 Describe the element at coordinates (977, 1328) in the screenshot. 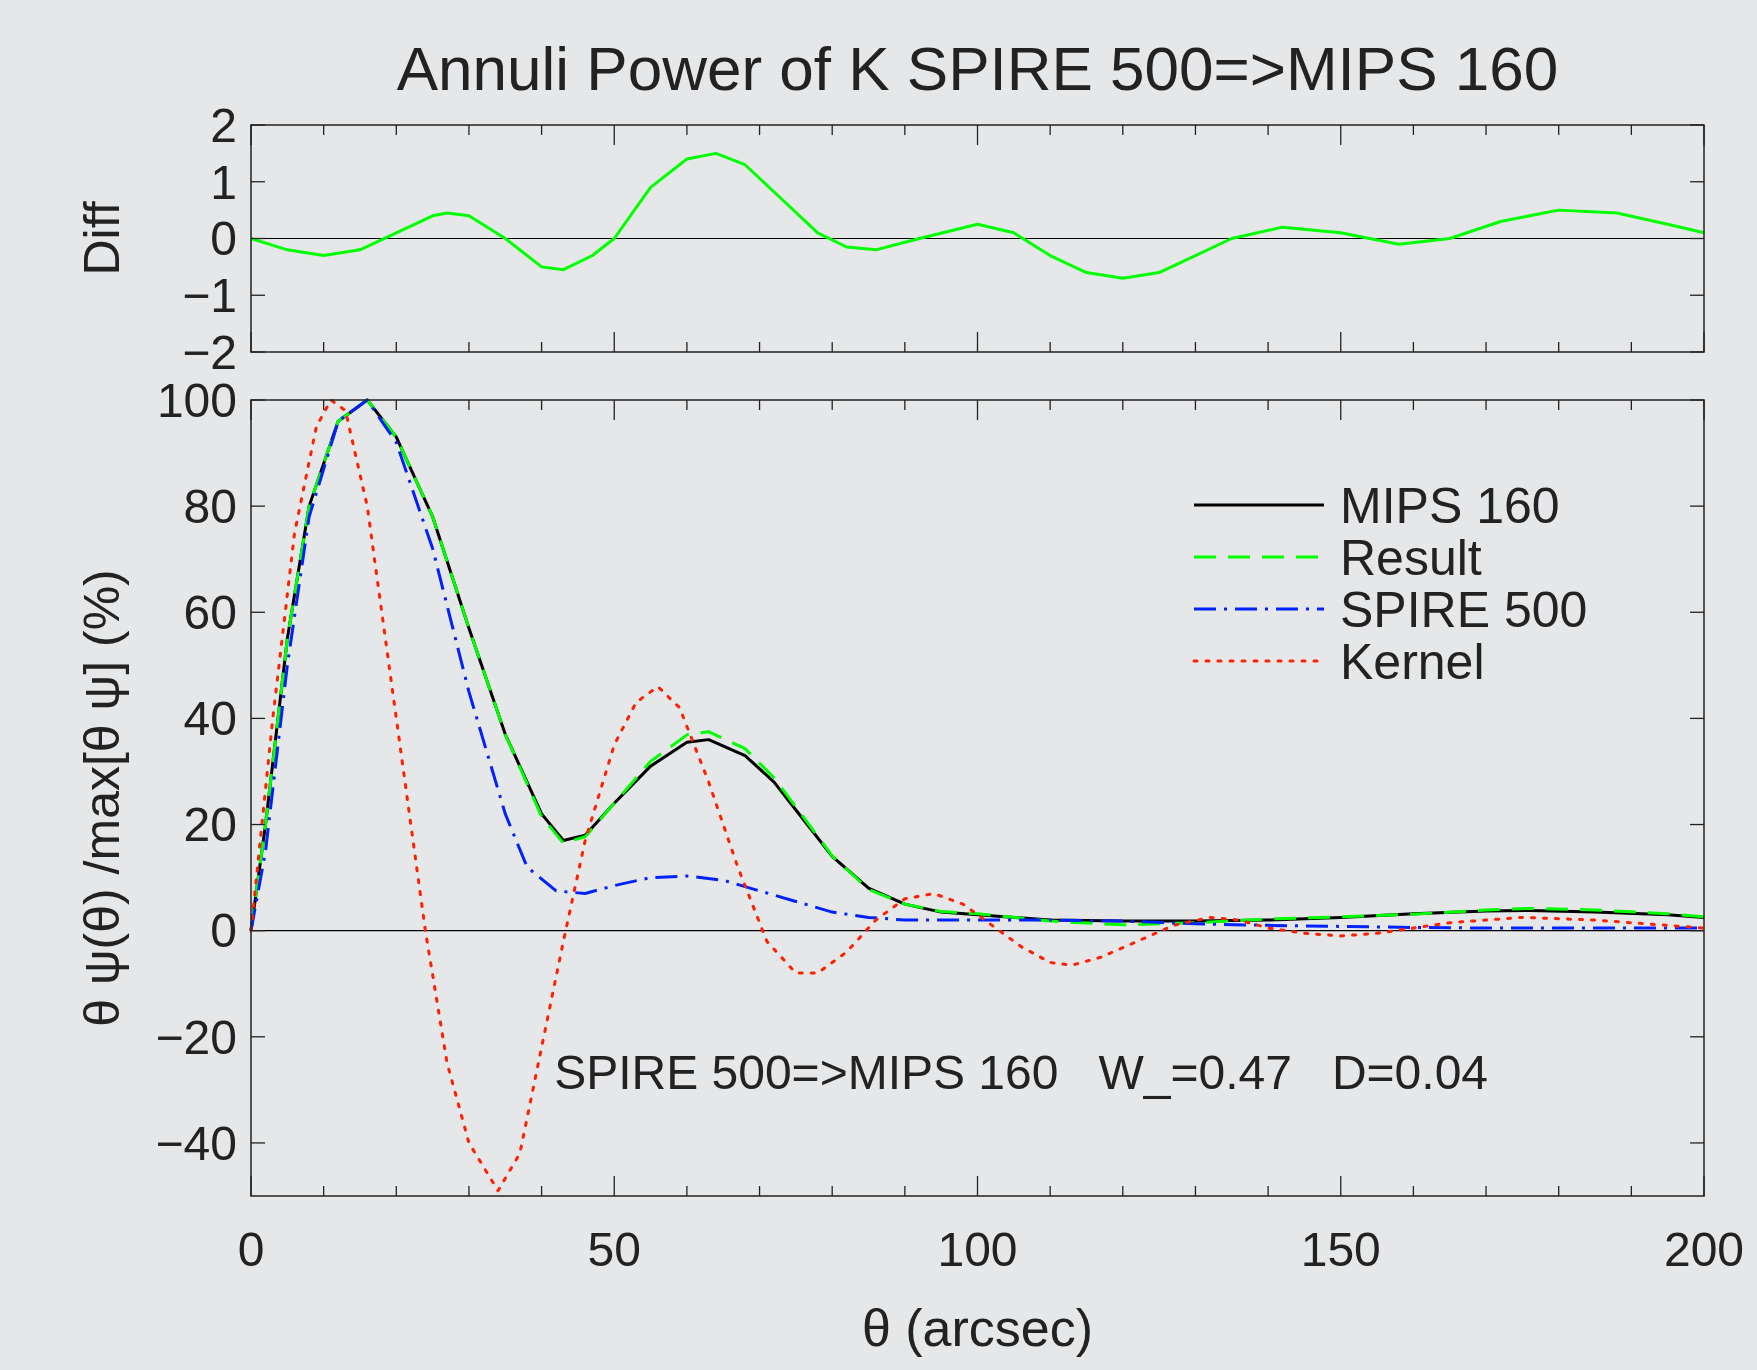

I see `x-axis-title: θ (arcsec)` at that location.